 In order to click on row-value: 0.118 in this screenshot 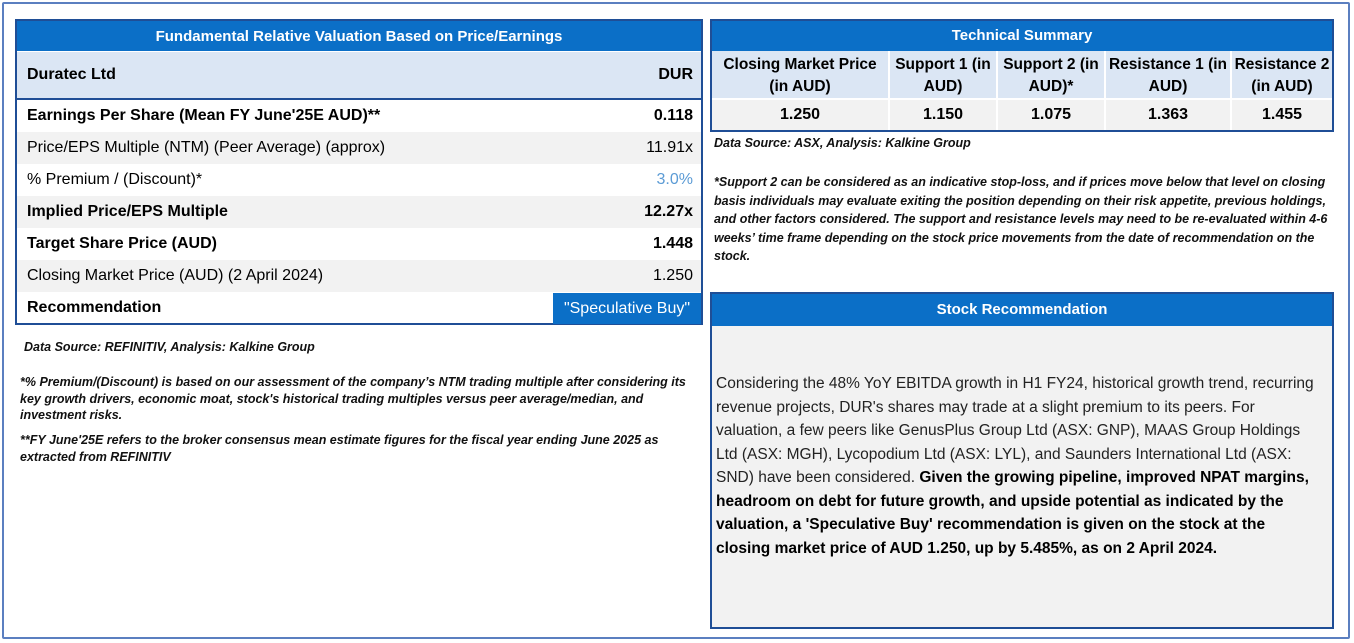, I will do `click(673, 115)`.